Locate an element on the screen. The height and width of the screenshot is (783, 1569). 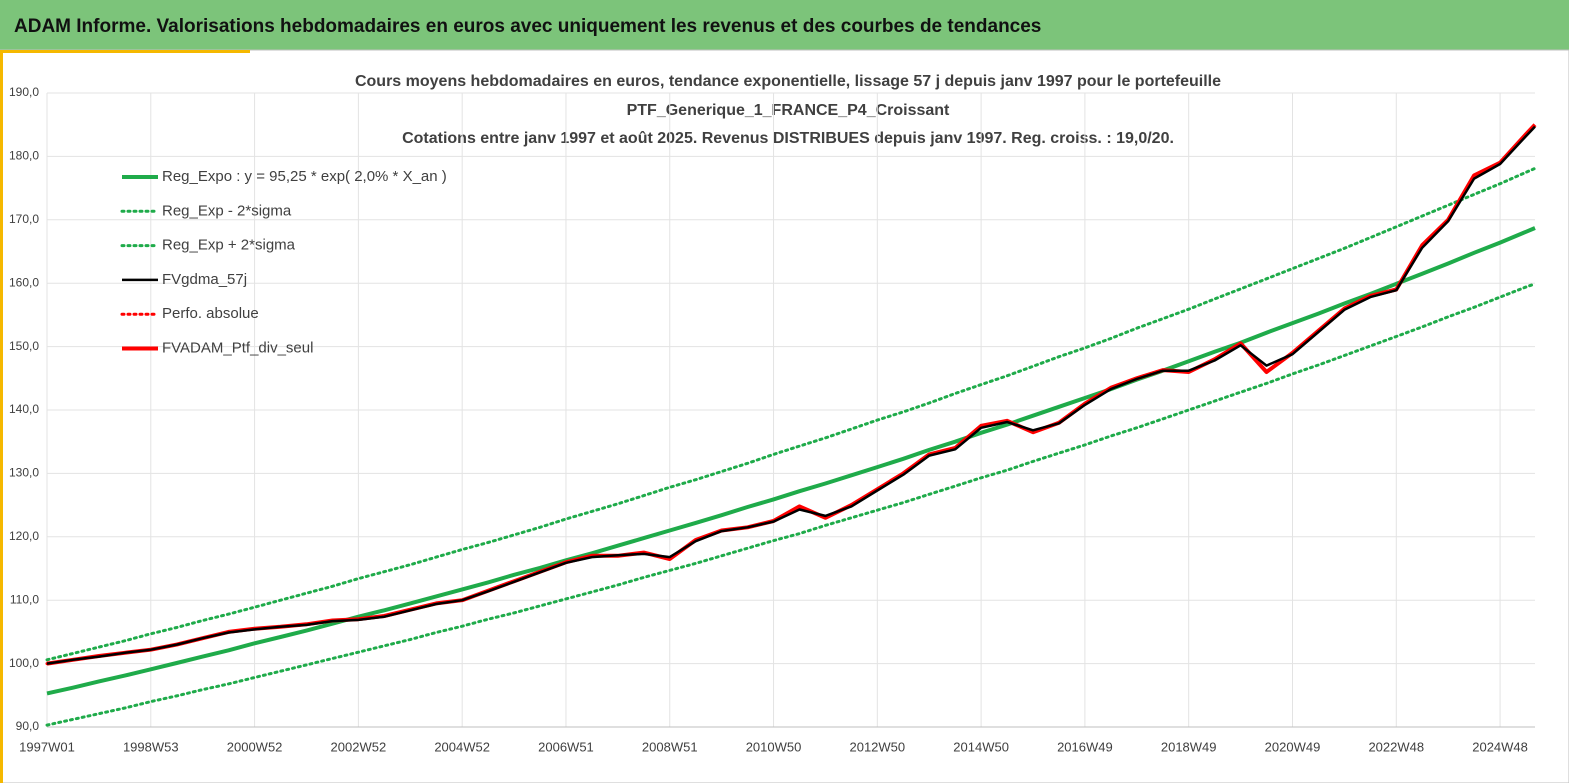
x-tick-label: 2002W52 is located at coordinates (359, 746).